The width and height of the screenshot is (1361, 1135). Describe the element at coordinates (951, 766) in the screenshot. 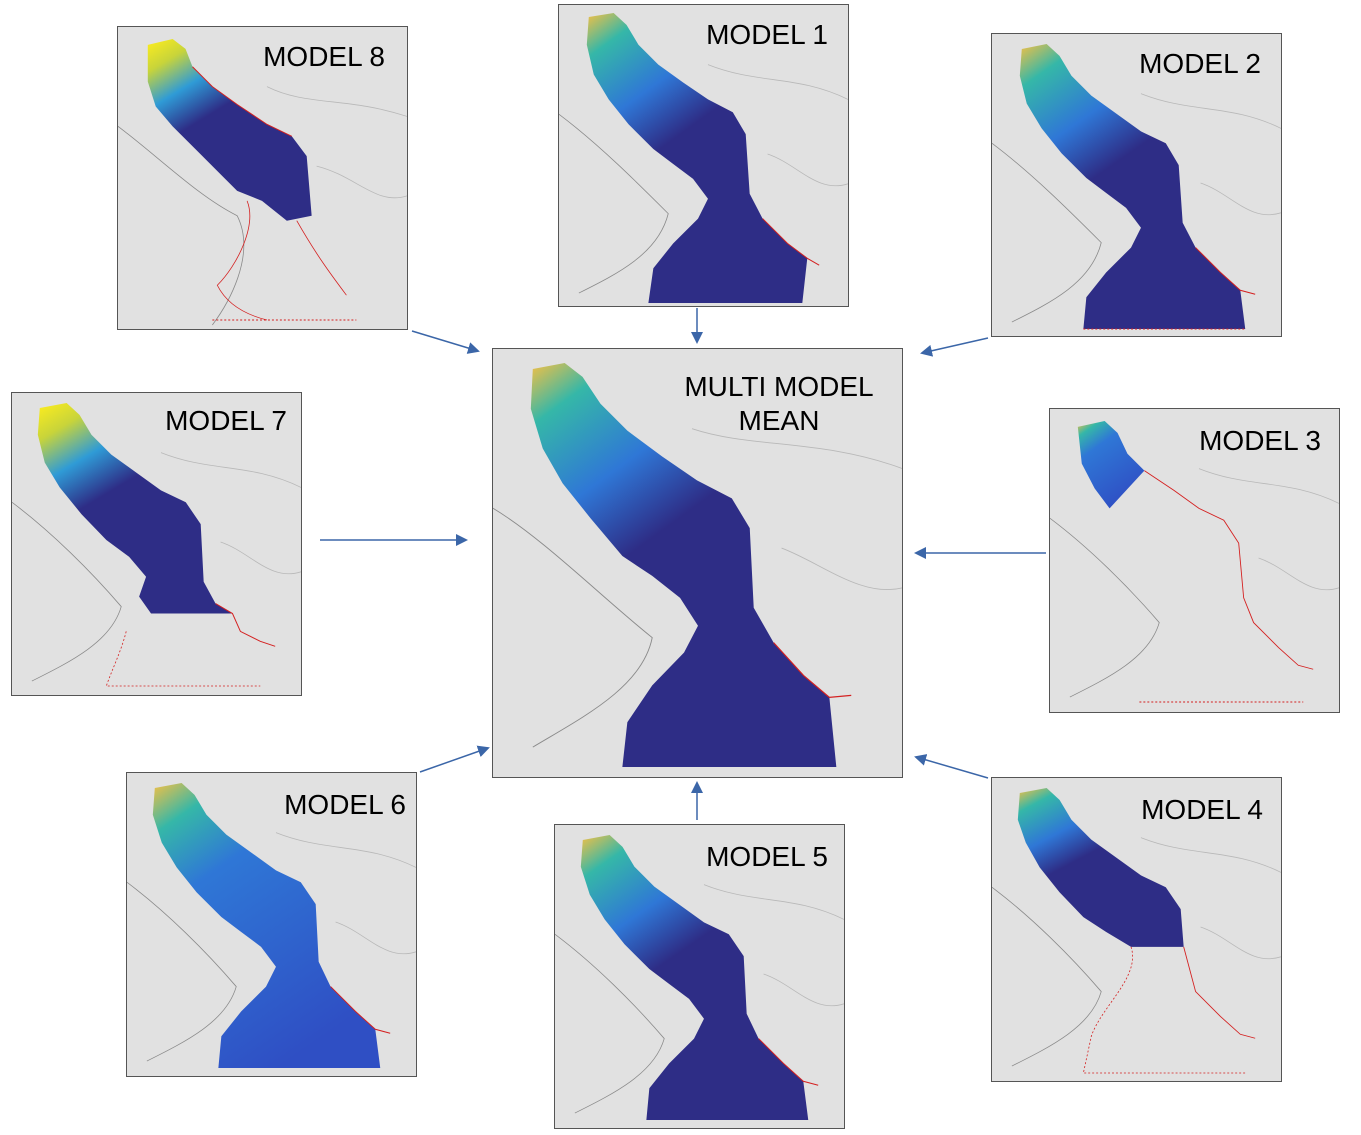

I see `arrow-model-4-to-mean` at that location.